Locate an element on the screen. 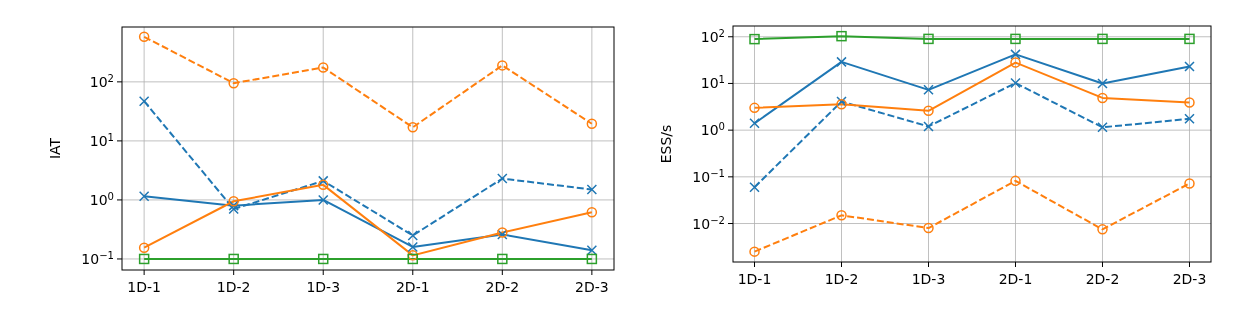  y-tick-label: 10$^{−2}$ is located at coordinates (708, 223).